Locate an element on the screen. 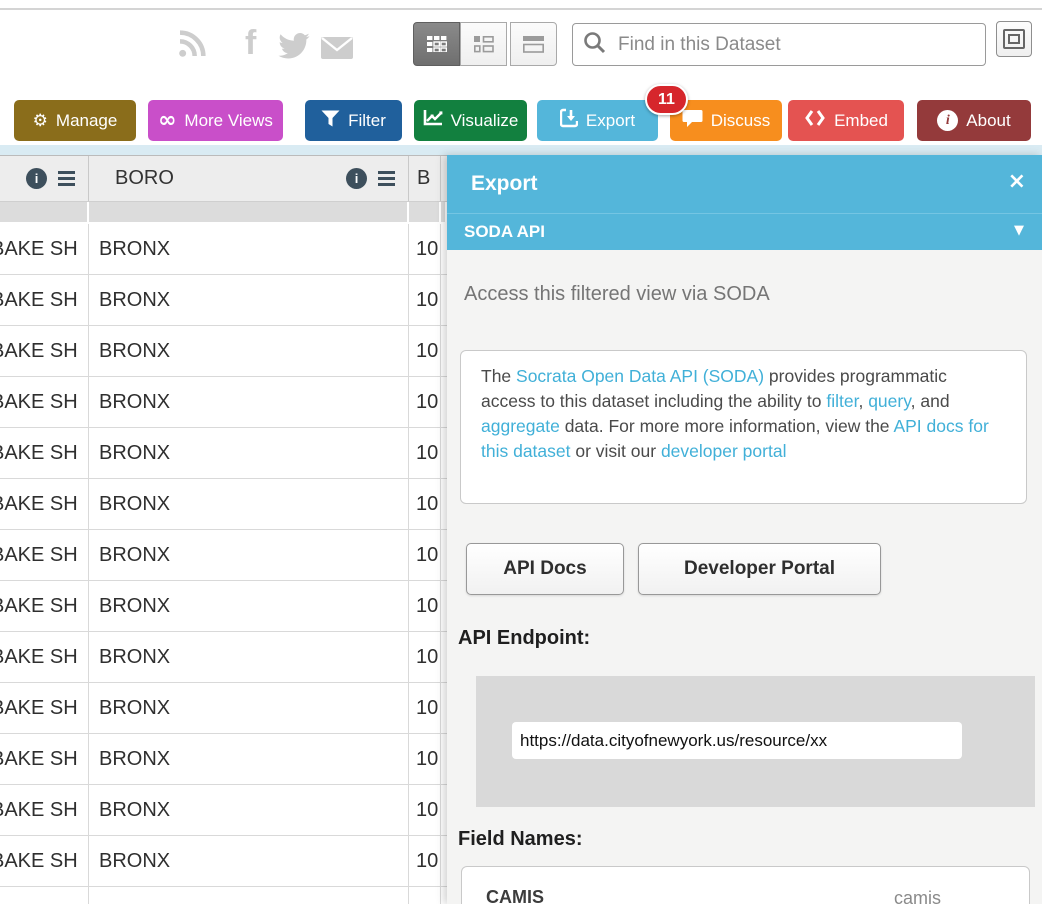 This screenshot has width=1042, height=904. aggregate-link: aggregate is located at coordinates (520, 426).